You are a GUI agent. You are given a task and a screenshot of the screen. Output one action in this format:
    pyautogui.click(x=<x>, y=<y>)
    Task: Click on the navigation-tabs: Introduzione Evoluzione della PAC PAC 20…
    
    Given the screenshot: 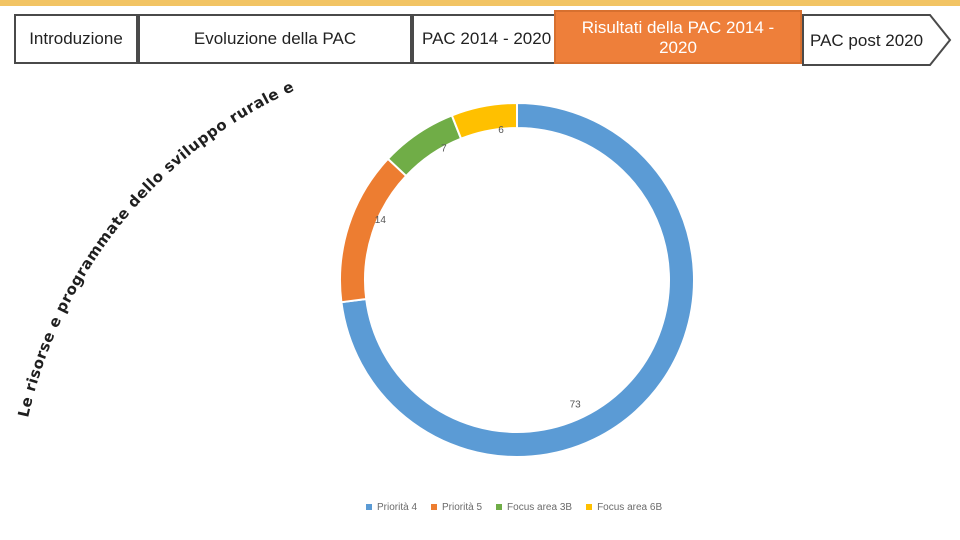 What is the action you would take?
    pyautogui.click(x=480, y=38)
    